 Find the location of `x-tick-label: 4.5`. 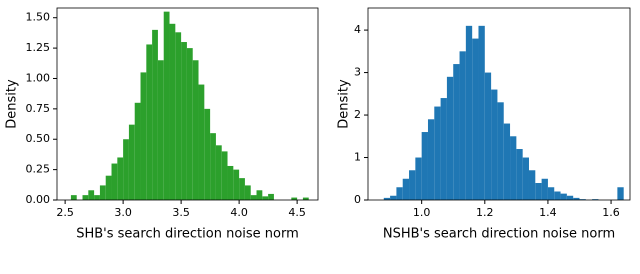

x-tick-label: 4.5 is located at coordinates (297, 212).